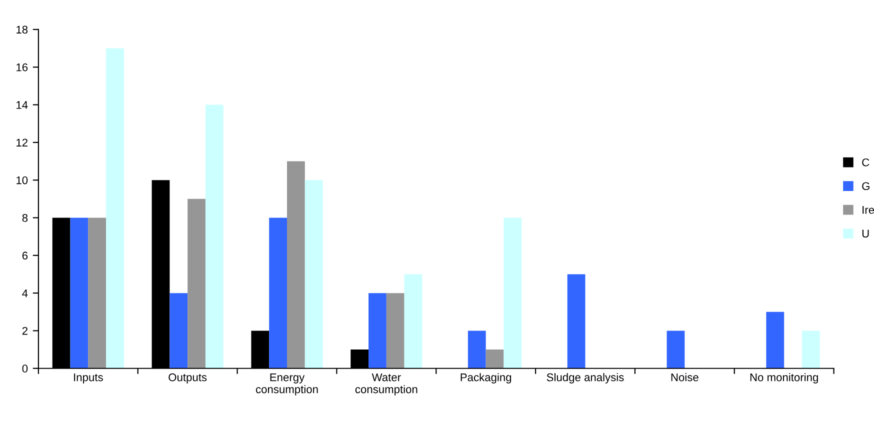  I want to click on y-tick-label: 8, so click(25, 218).